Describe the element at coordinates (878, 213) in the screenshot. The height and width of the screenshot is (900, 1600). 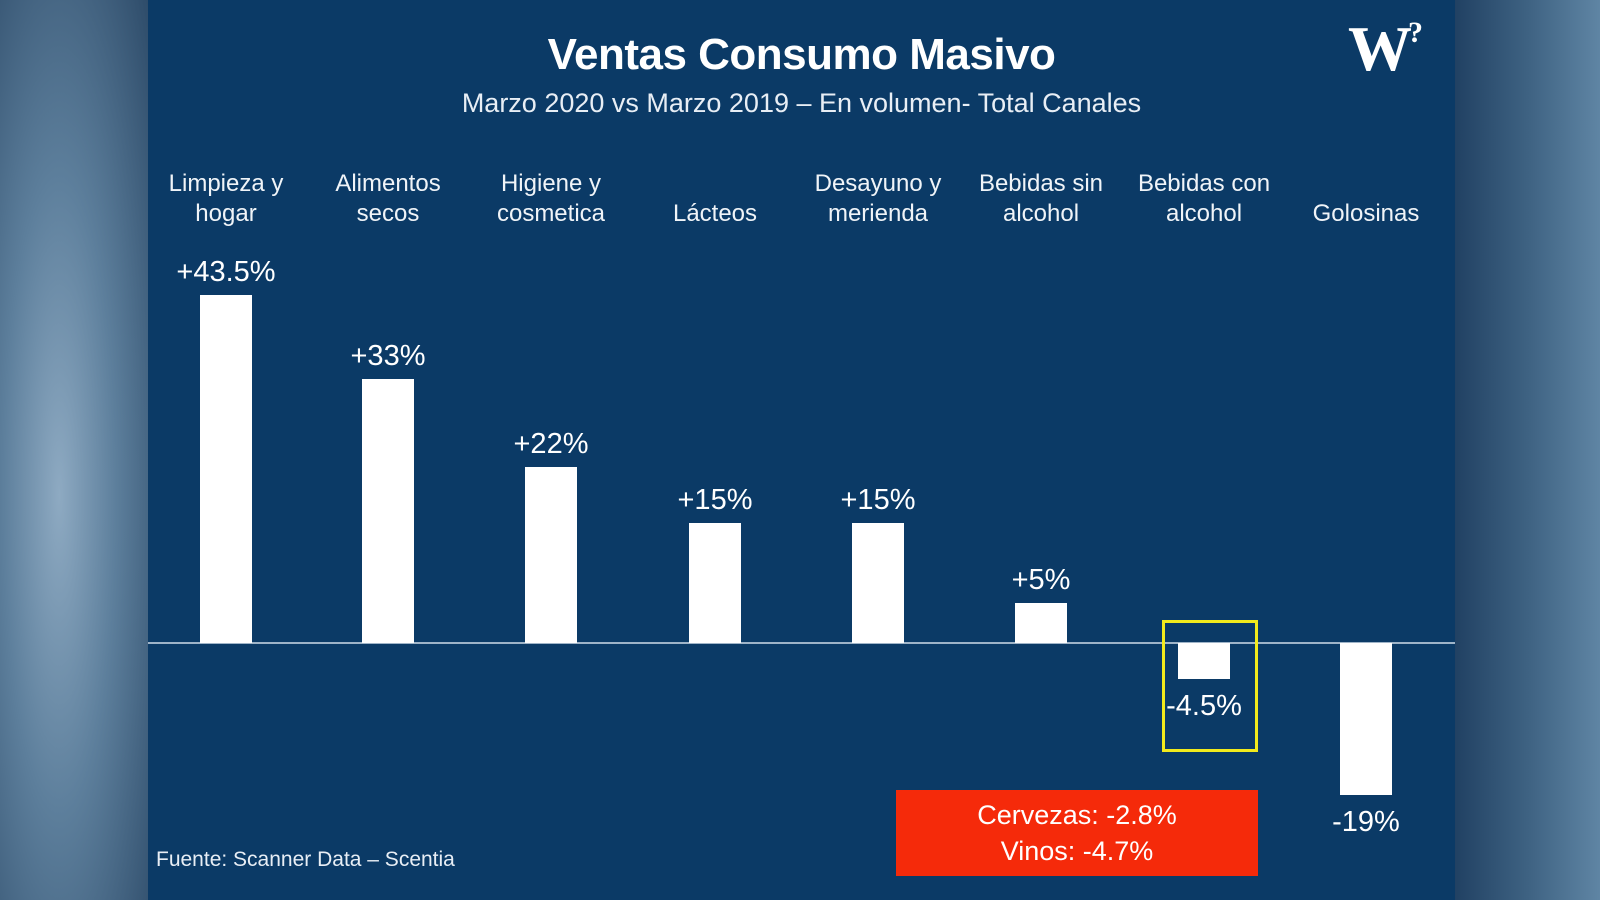
I see `category-label-4-1: merienda` at that location.